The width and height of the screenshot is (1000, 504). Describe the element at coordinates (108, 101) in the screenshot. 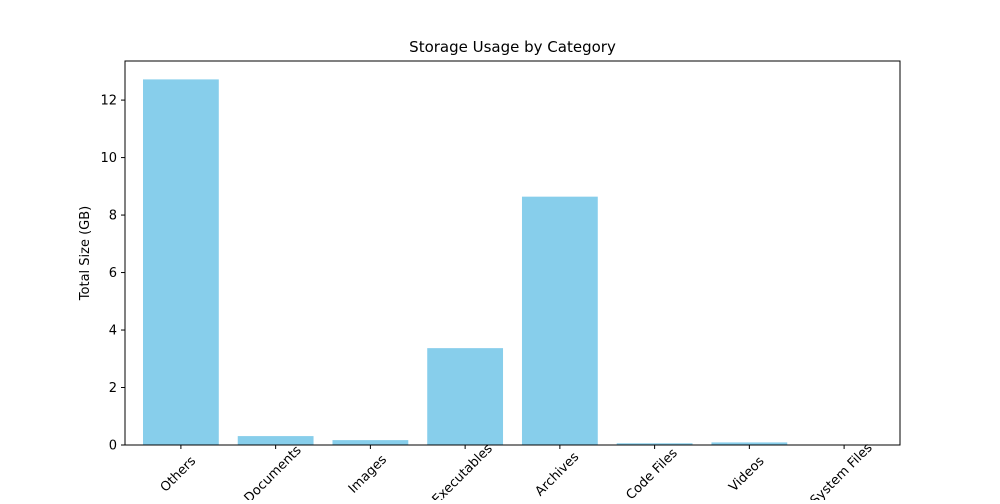

I see `y-tick-label: 12` at that location.